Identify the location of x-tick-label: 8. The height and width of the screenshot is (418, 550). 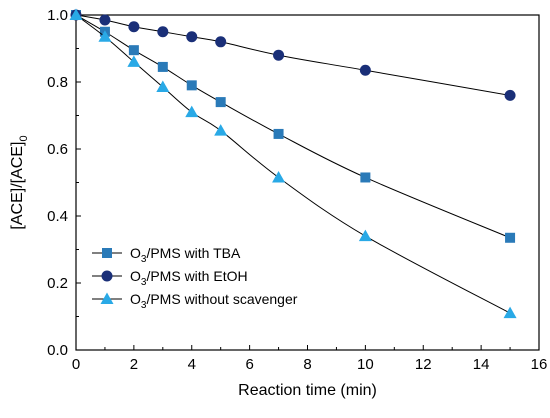
(307, 364).